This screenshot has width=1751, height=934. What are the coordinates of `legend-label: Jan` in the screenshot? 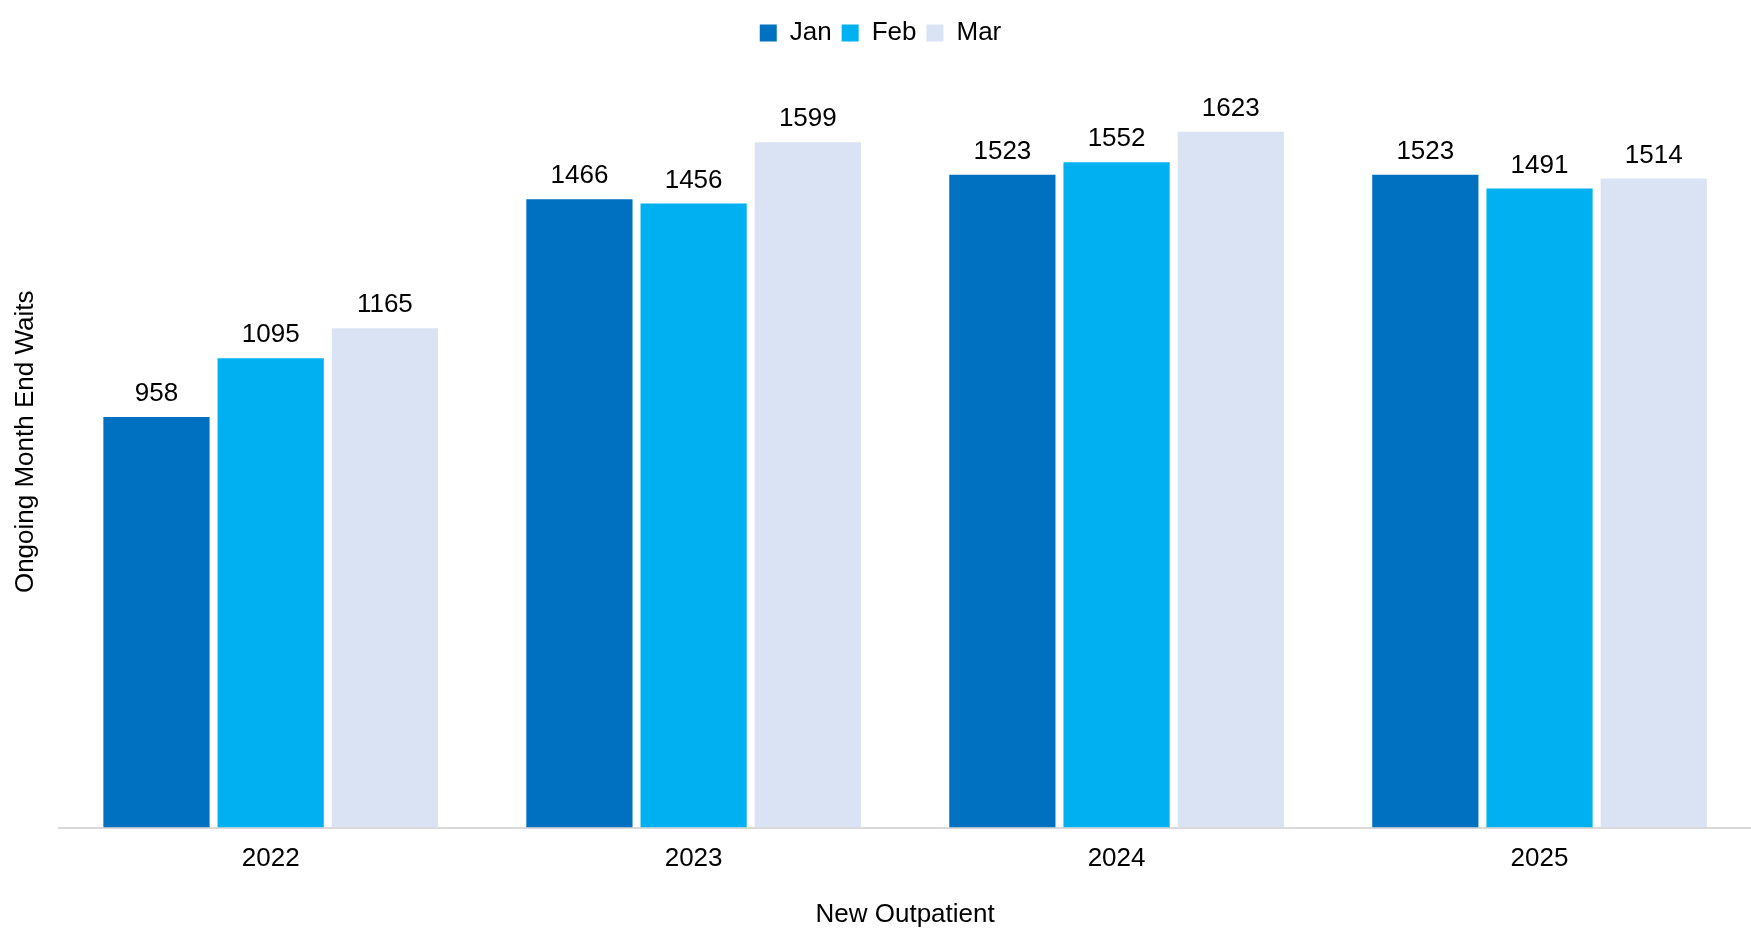 It's located at (810, 31).